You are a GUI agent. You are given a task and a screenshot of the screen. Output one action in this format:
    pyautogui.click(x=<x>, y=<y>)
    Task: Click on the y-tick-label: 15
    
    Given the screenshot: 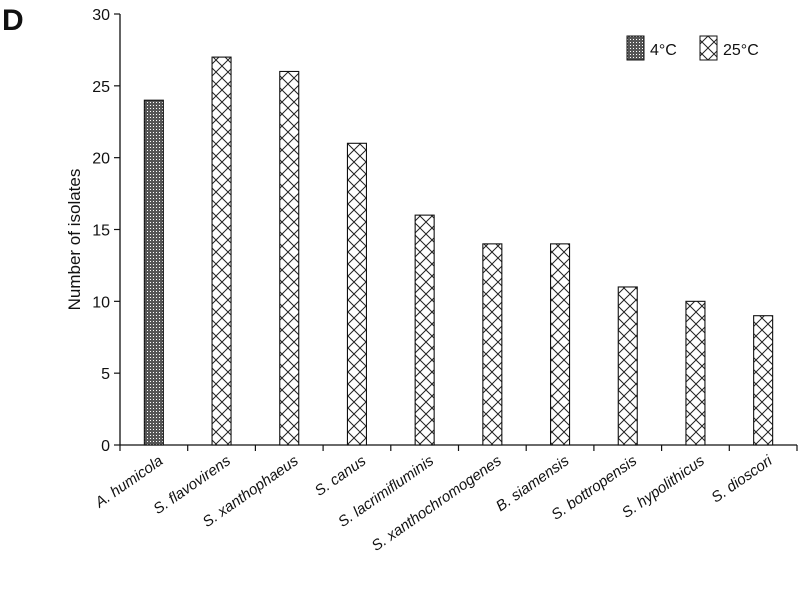 What is the action you would take?
    pyautogui.click(x=101, y=231)
    